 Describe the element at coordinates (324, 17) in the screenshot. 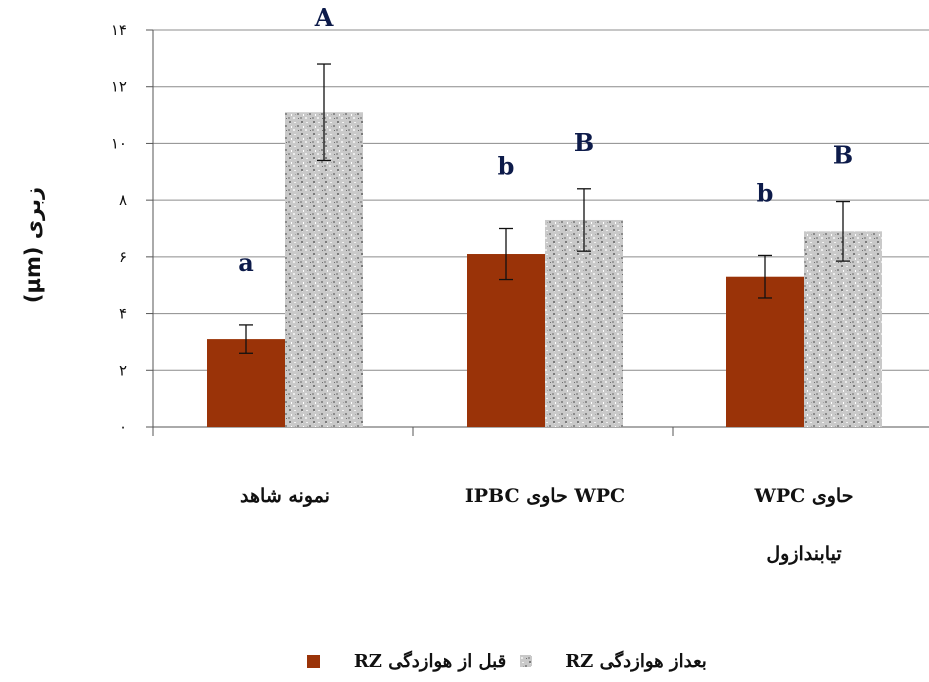

I see `group-letter: A` at that location.